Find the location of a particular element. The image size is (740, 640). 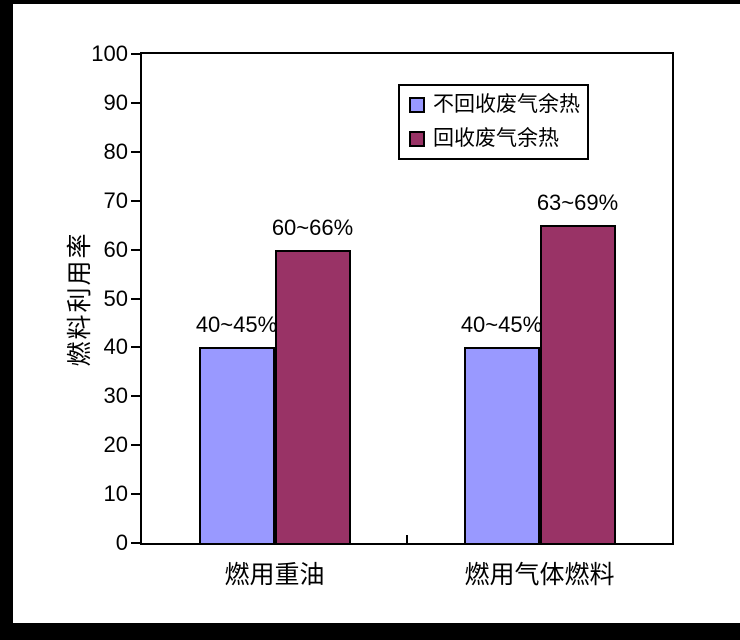

legend-item-1: 不回收废气余热 is located at coordinates (493, 105).